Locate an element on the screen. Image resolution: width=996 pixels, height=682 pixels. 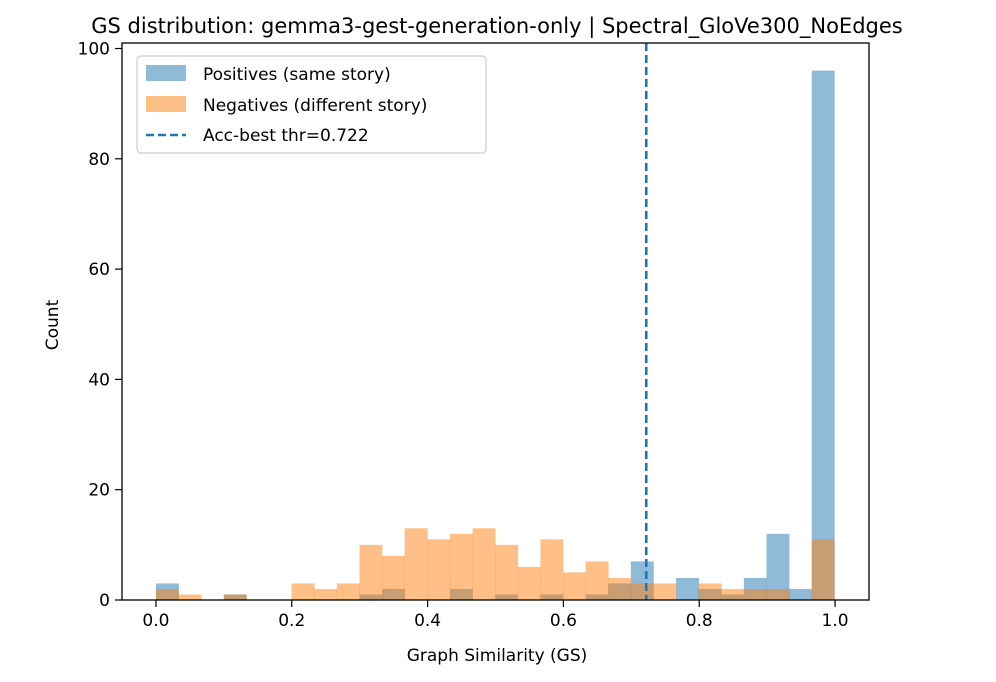
legend-label-positives: Positives (same story) is located at coordinates (297, 75).